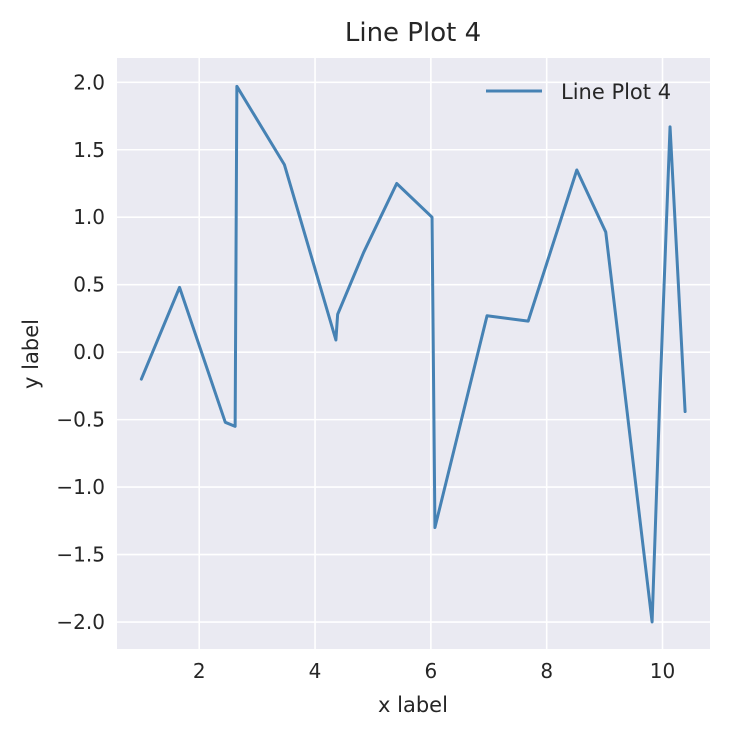  What do you see at coordinates (89, 285) in the screenshot?
I see `y-tick-label: 0.5` at bounding box center [89, 285].